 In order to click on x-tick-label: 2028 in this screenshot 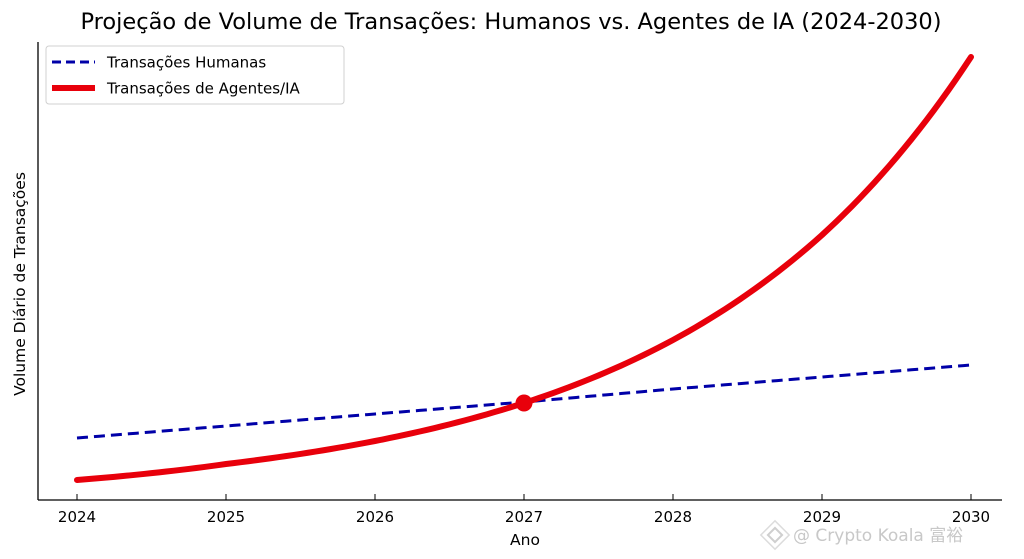, I will do `click(673, 517)`.